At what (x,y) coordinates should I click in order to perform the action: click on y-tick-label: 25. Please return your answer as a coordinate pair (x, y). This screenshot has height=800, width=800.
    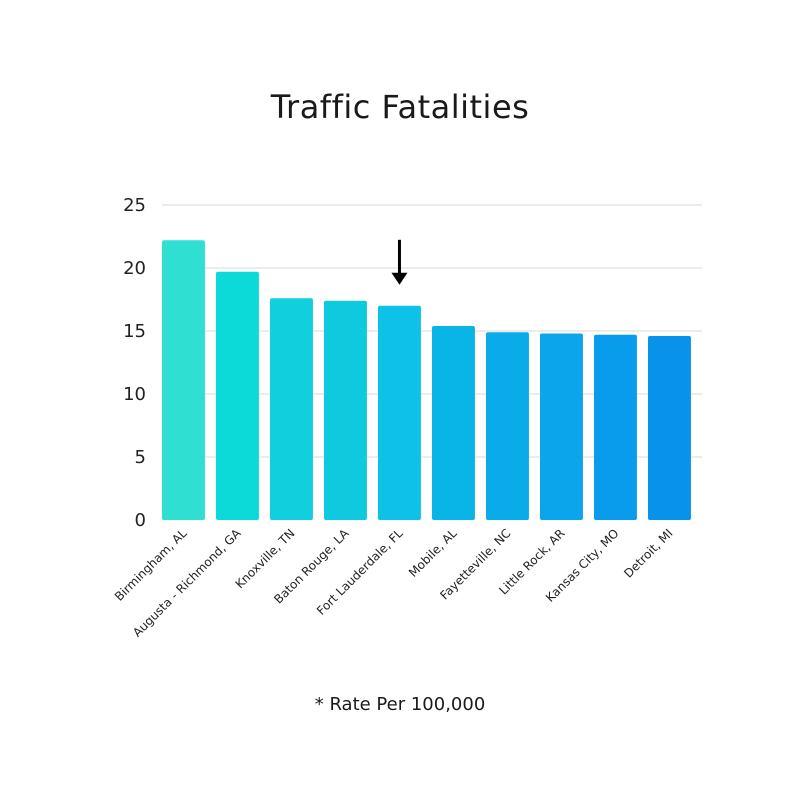
    Looking at the image, I should click on (134, 205).